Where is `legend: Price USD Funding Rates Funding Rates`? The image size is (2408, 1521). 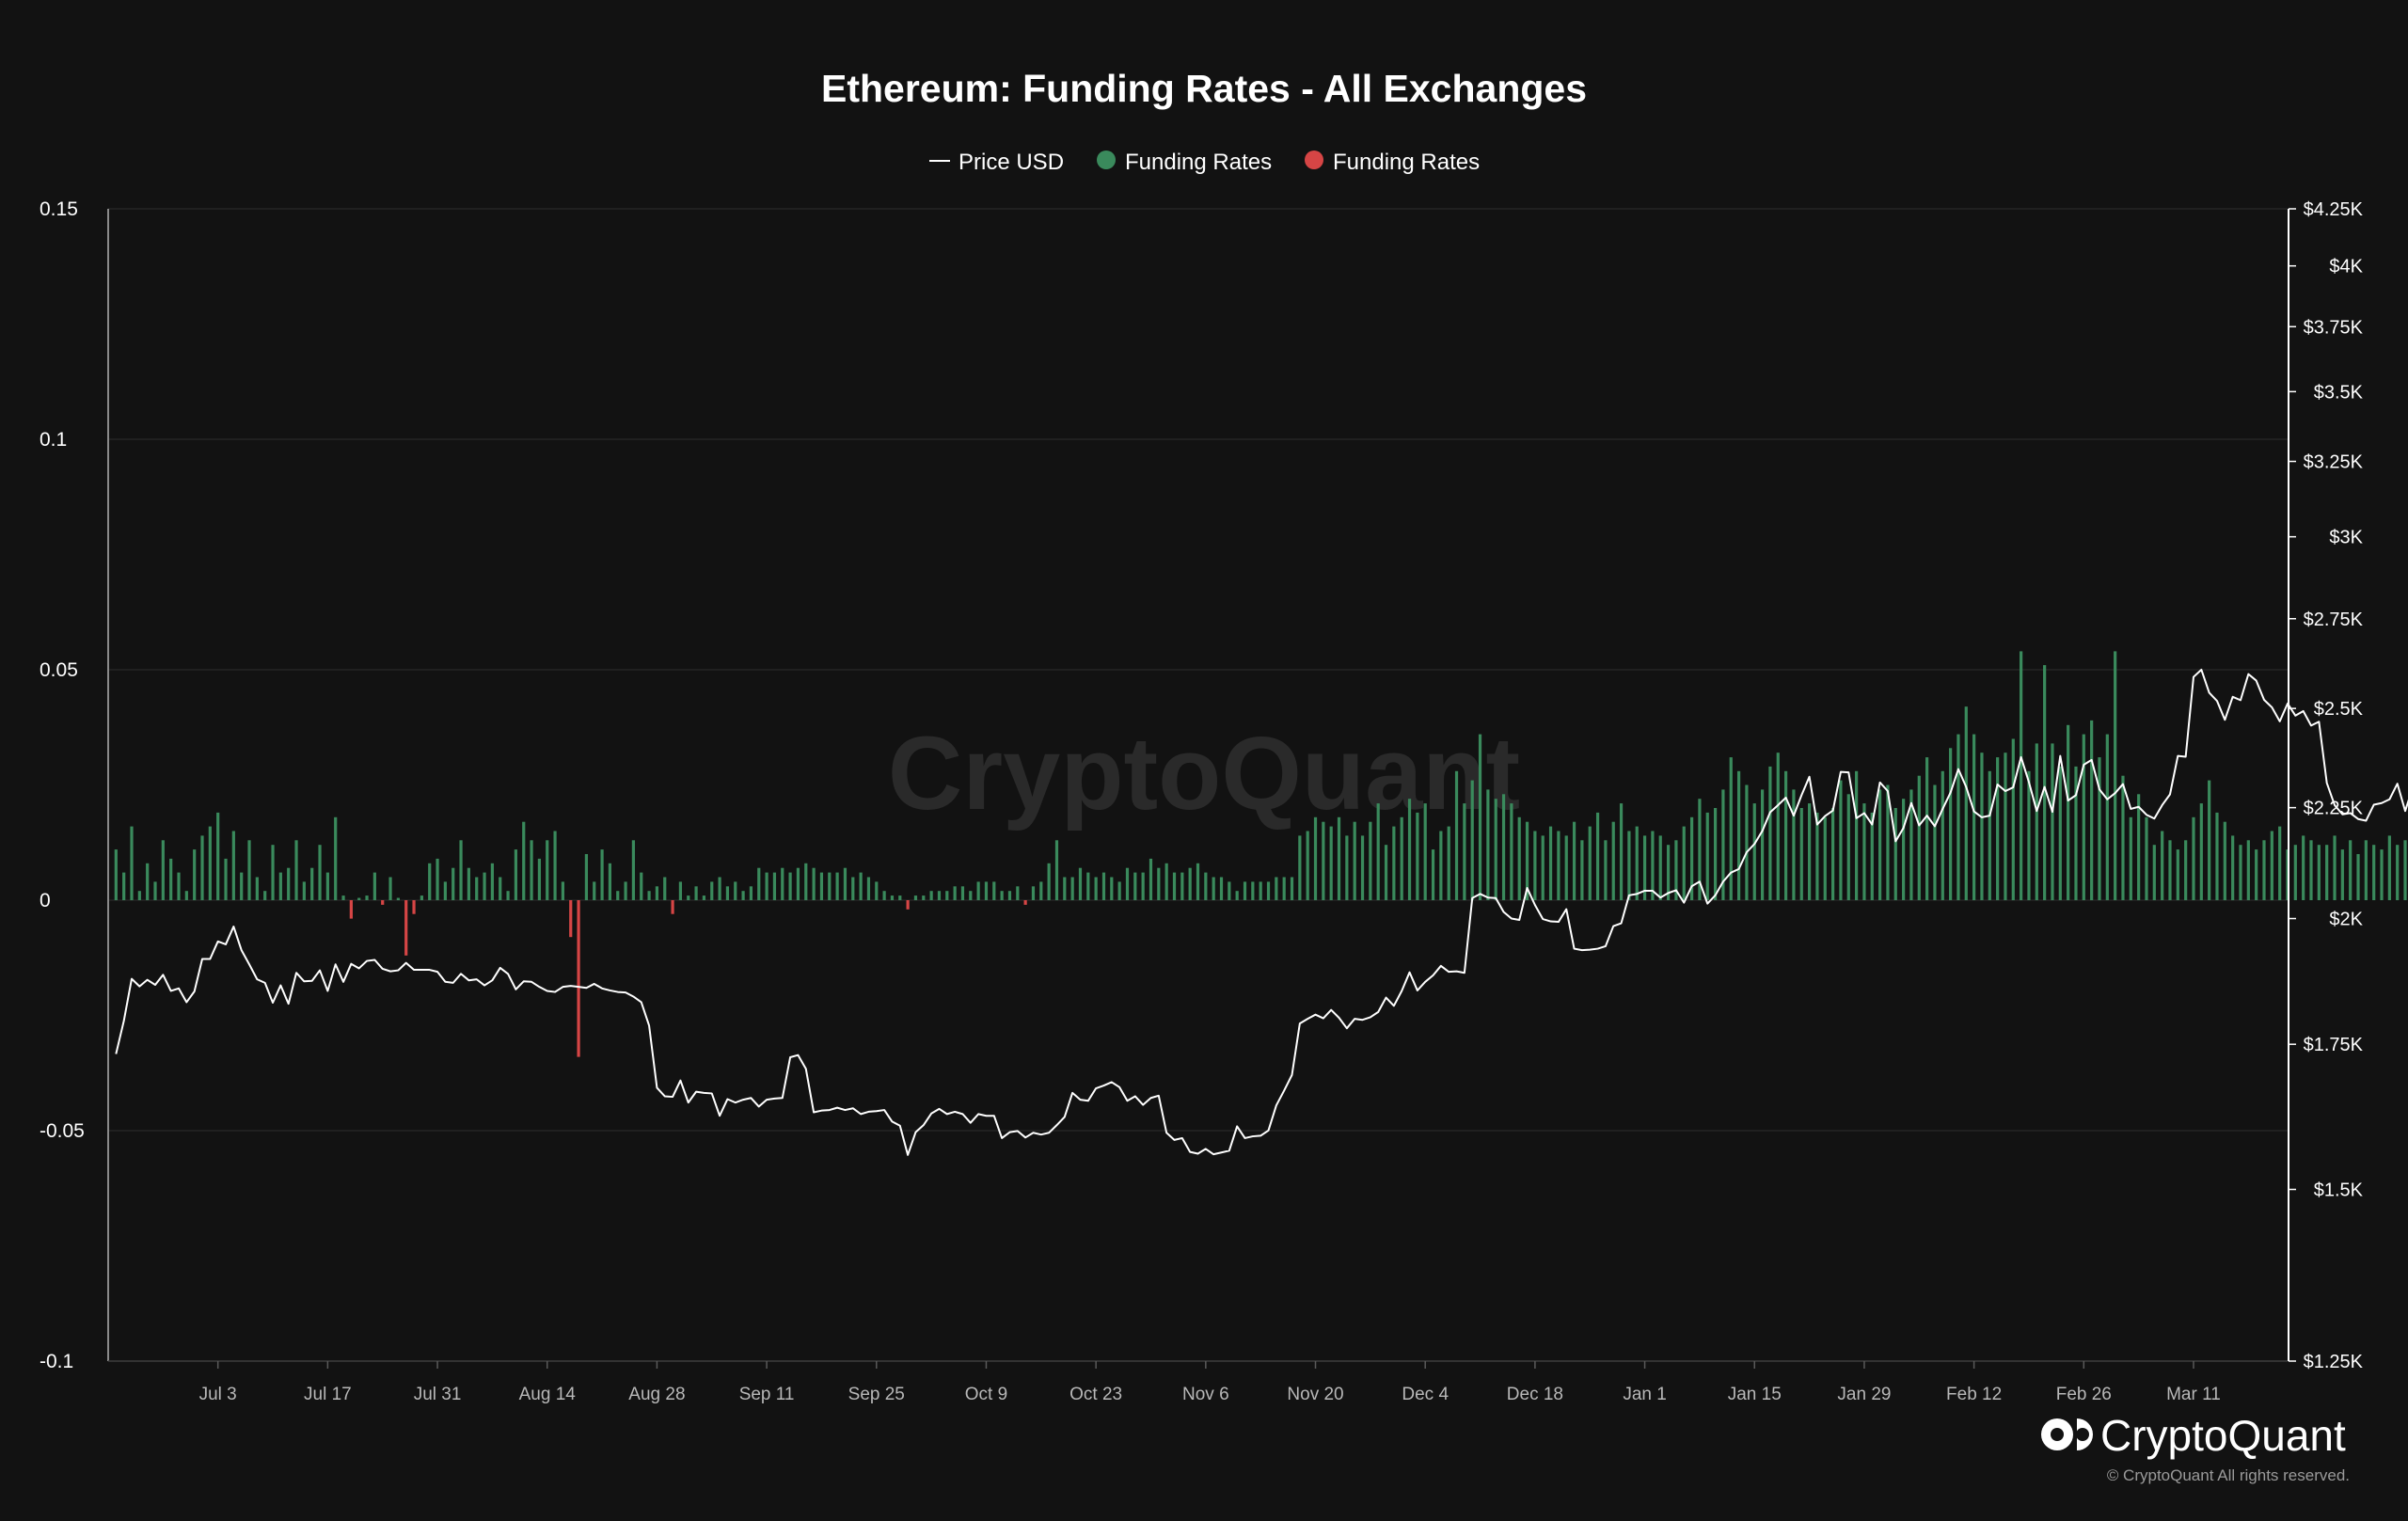 legend: Price USD Funding Rates Funding Rates is located at coordinates (1205, 162).